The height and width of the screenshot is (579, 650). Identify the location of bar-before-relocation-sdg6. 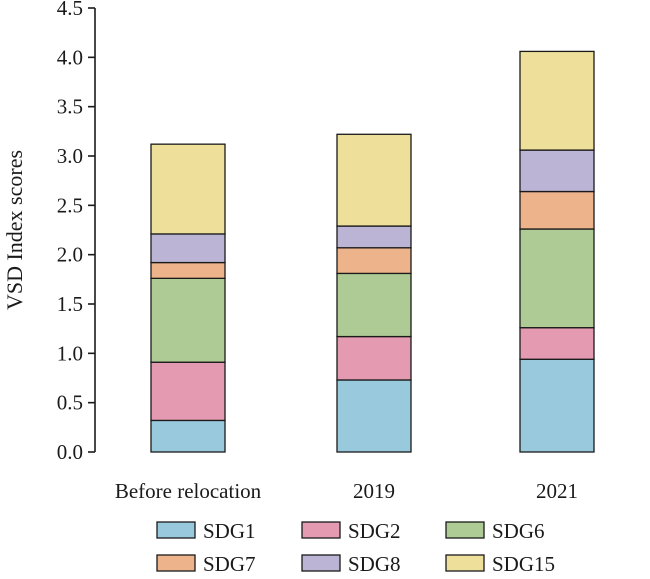
(188, 320).